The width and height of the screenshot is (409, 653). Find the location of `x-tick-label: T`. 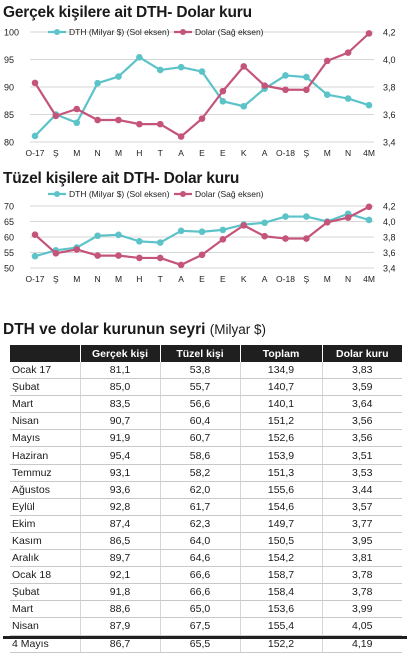

x-tick-label: T is located at coordinates (160, 279).